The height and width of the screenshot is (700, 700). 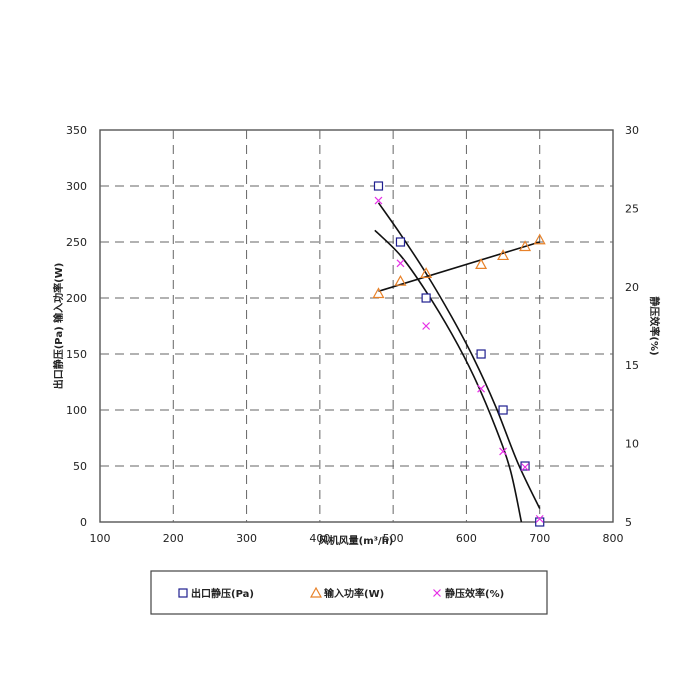 I want to click on x-tick-label: 400, so click(x=319, y=538).